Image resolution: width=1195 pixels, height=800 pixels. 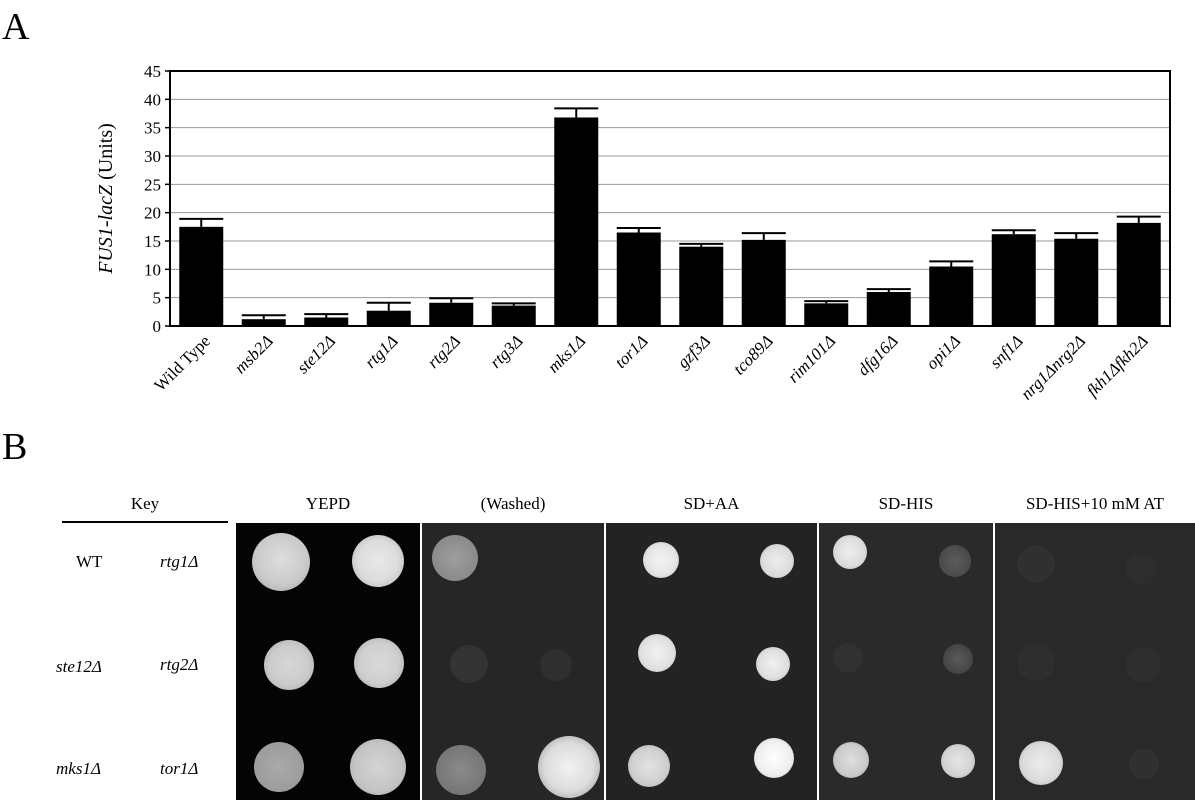 What do you see at coordinates (179, 664) in the screenshot?
I see `key-rtg2-label: rtg2Δ` at bounding box center [179, 664].